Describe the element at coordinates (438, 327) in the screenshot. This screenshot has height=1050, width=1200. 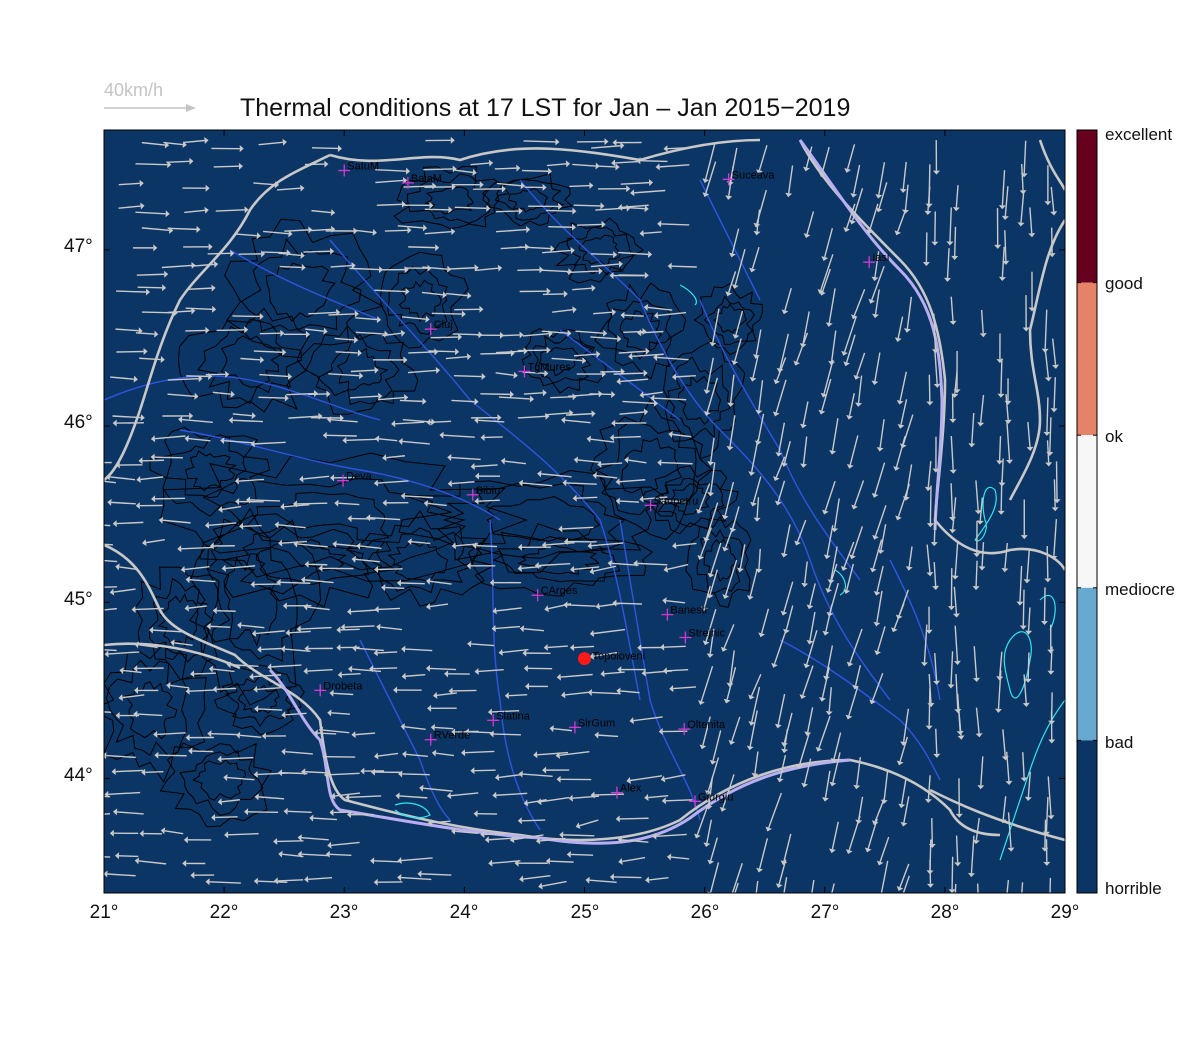
I see `city-marker: Cluj` at that location.